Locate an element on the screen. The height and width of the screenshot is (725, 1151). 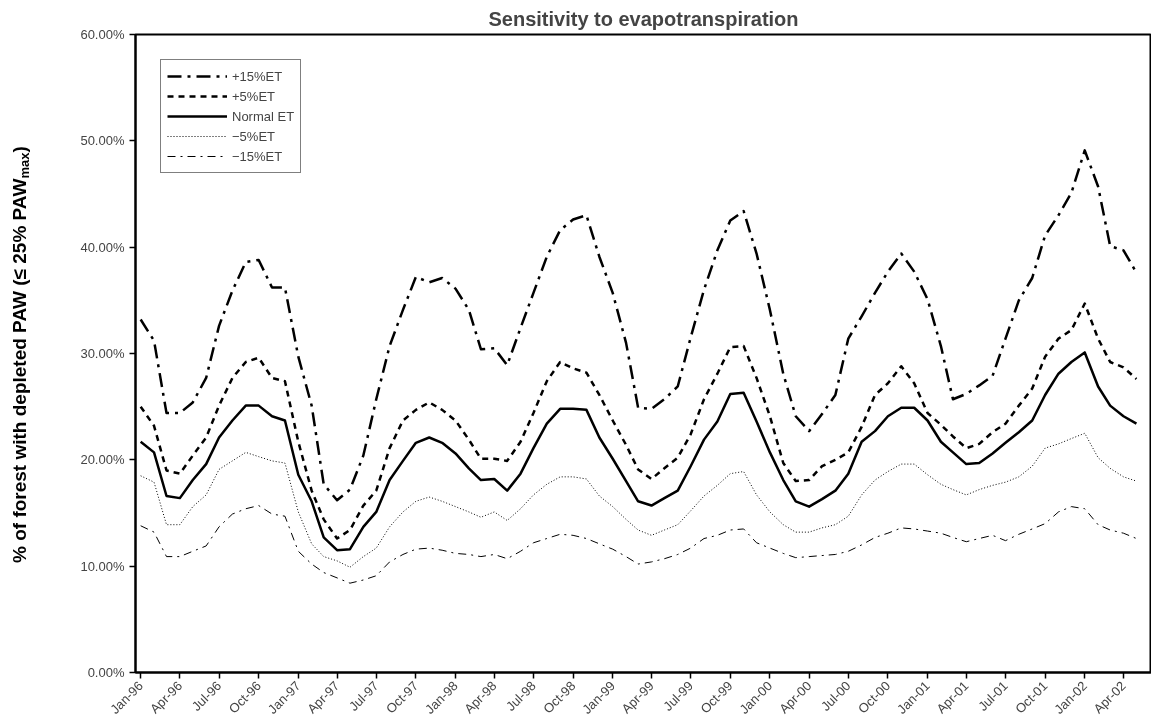
y-tick-label: 30.00% is located at coordinates (102, 353).